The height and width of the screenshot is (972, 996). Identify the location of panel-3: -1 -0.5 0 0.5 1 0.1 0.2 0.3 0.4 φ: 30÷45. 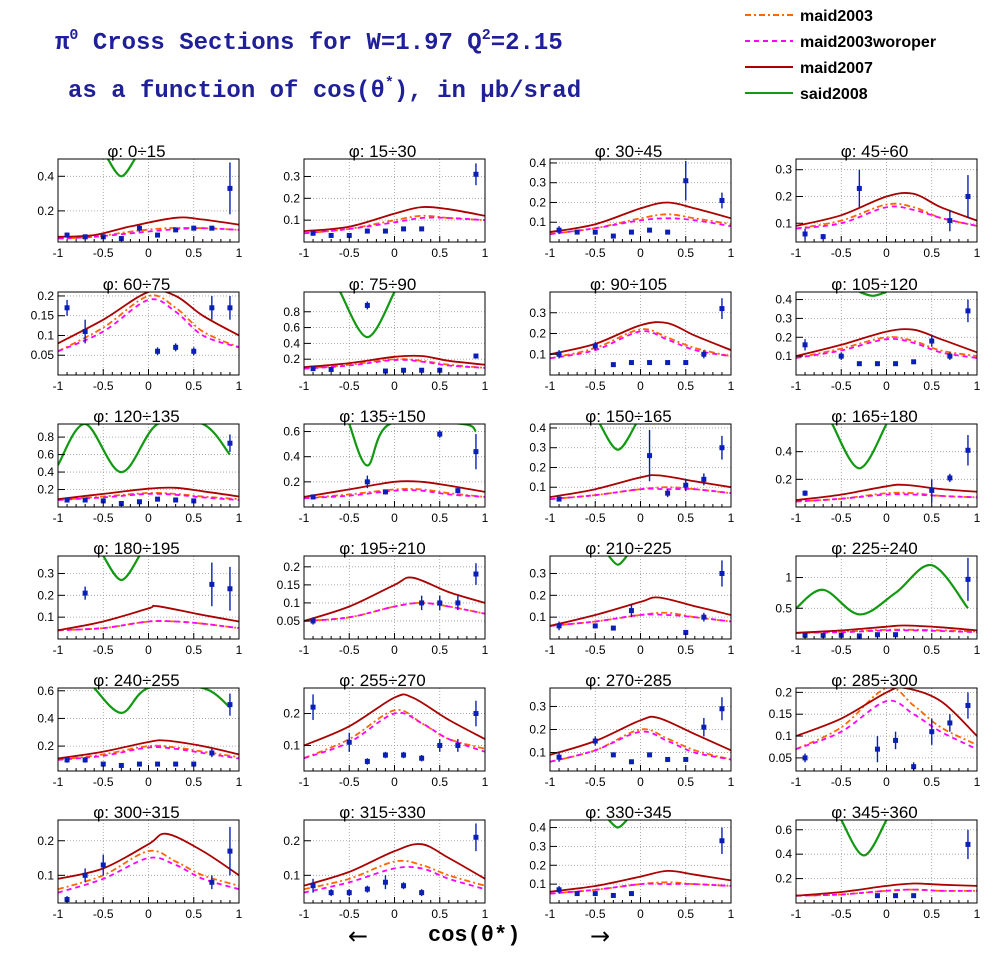
(631, 201).